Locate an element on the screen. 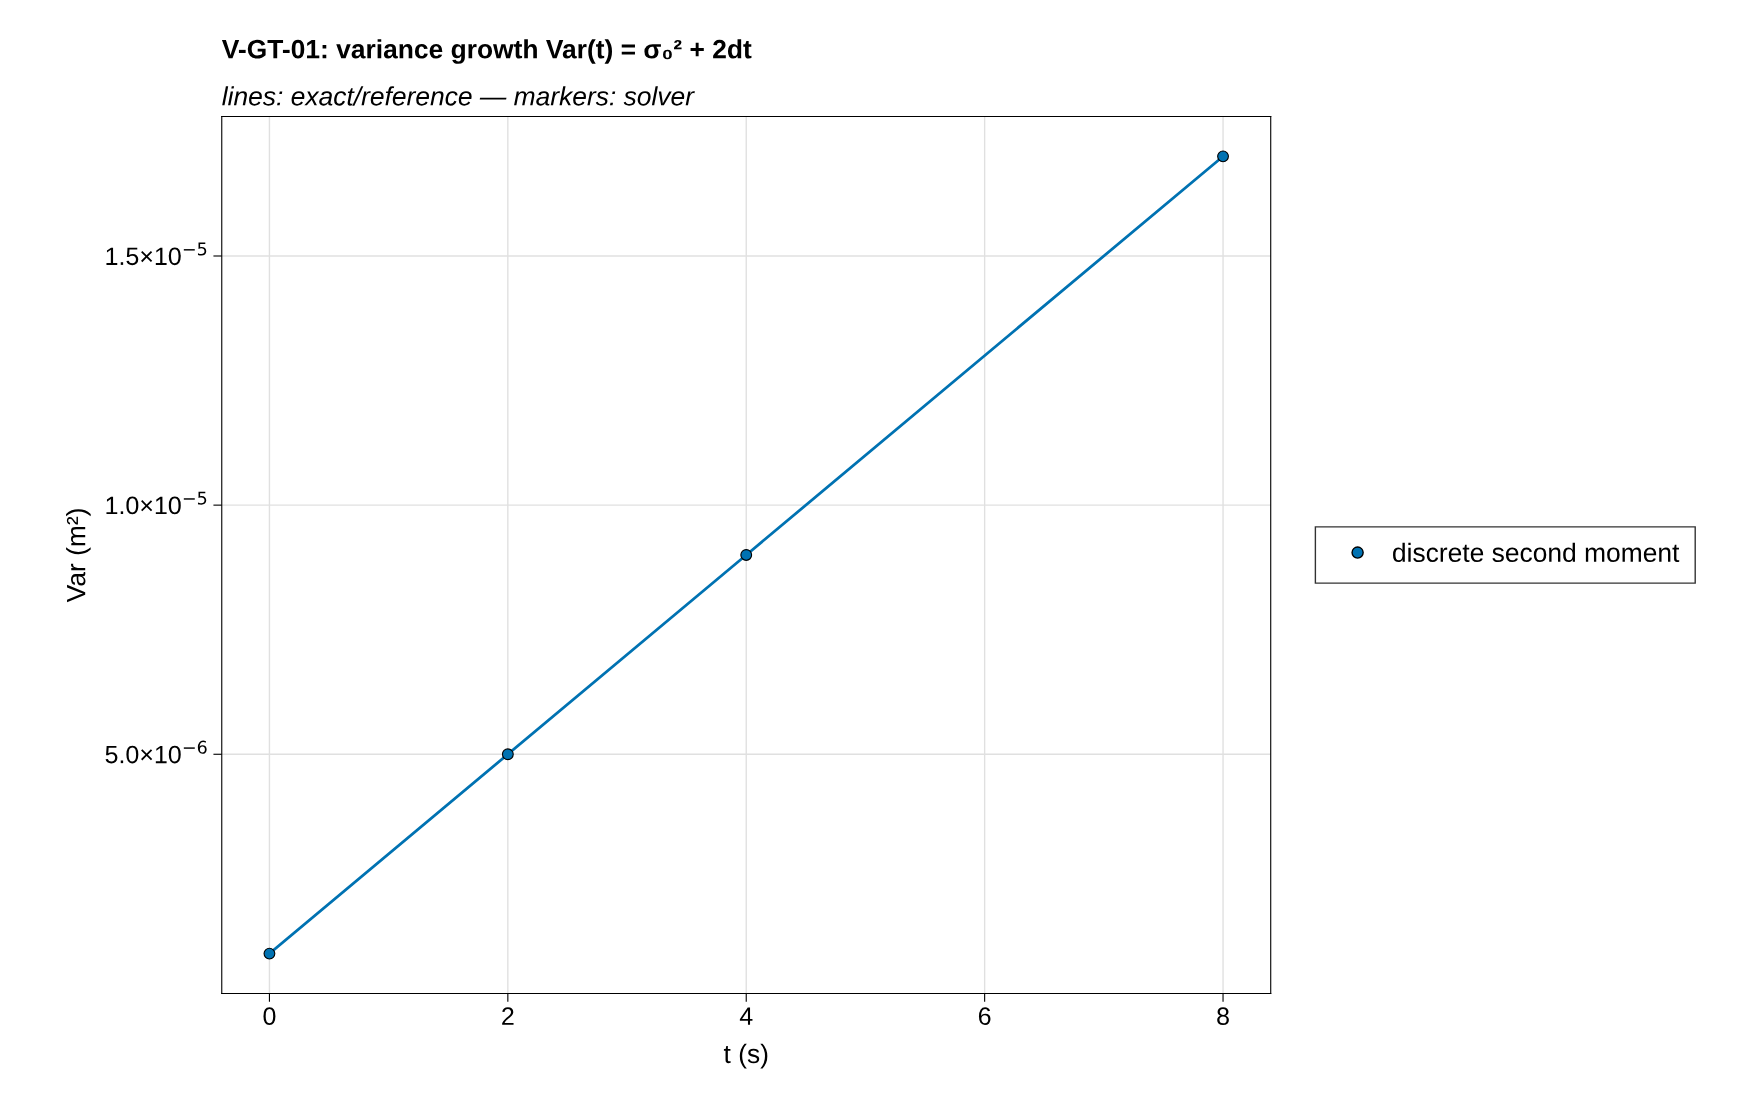  y-tick-label: 5.0×10$^{−6}$ is located at coordinates (156, 752).